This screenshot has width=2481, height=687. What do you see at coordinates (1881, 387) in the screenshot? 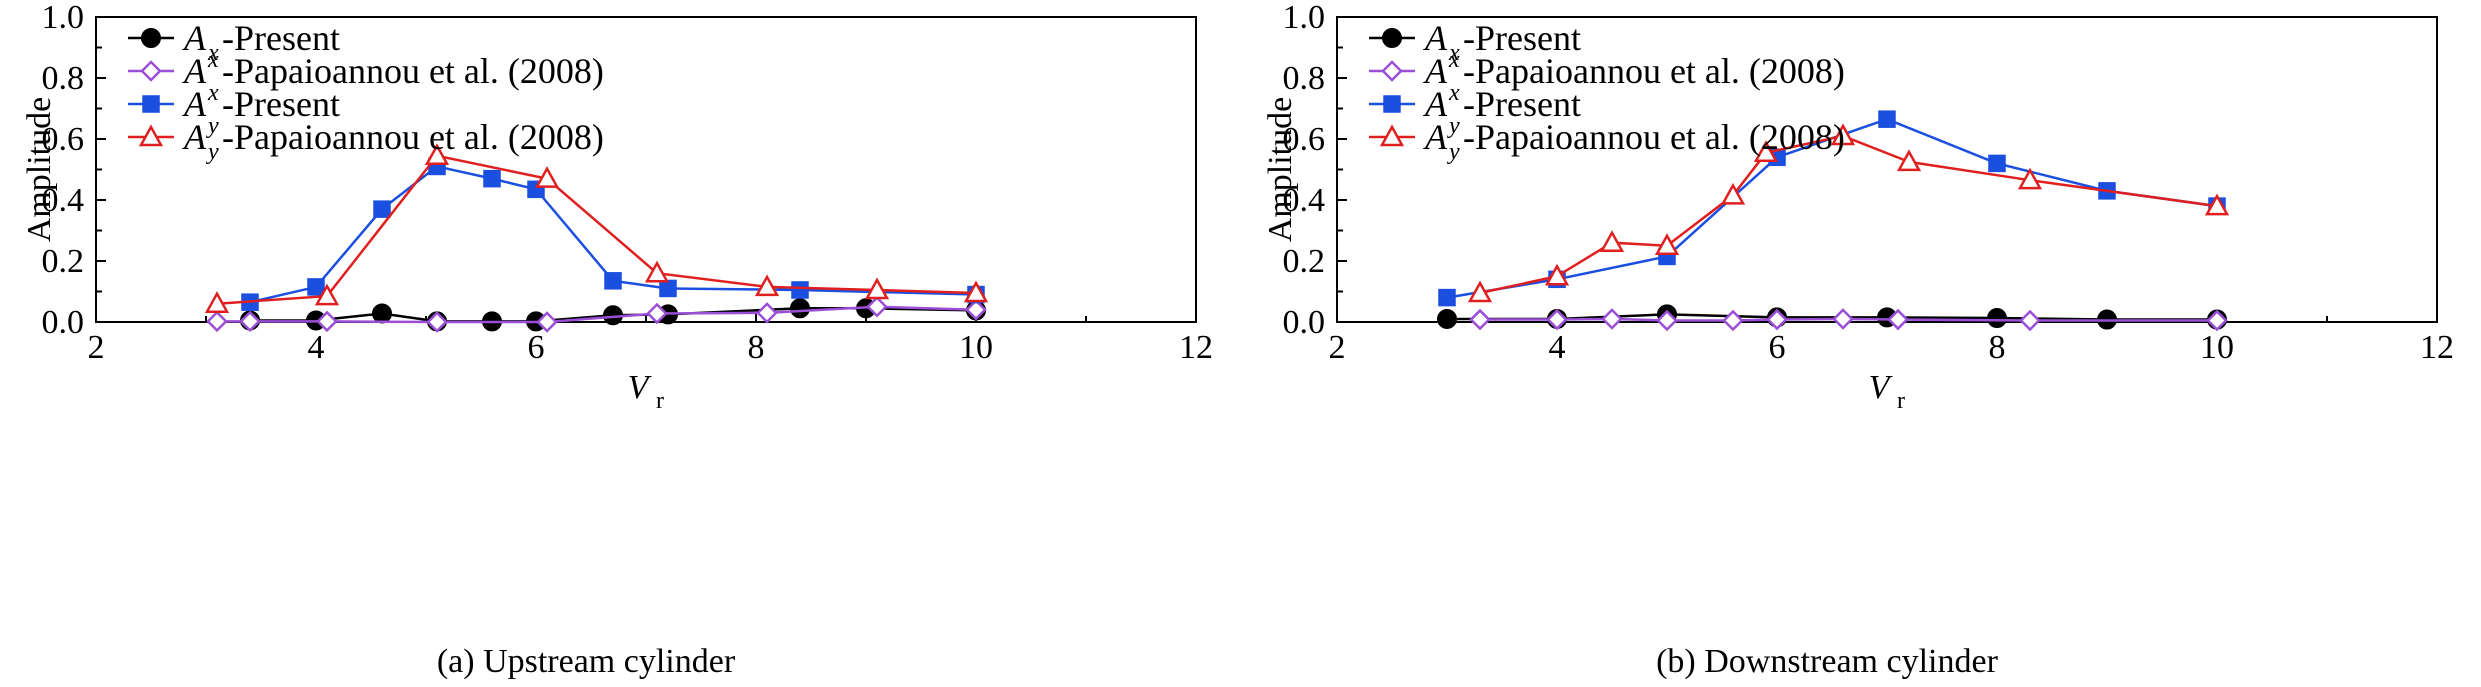
I see `x-axis-label: V` at bounding box center [1881, 387].